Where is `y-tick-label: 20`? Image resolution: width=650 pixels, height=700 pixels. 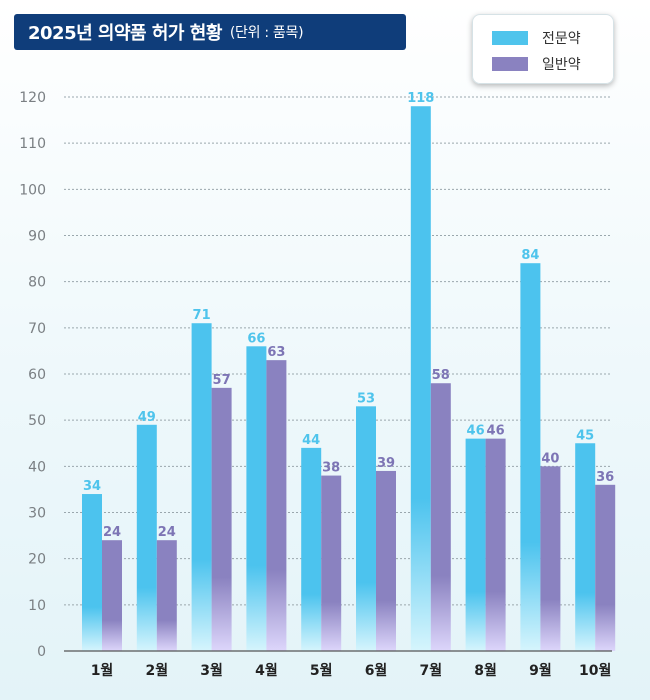
y-tick-label: 20 is located at coordinates (37, 560).